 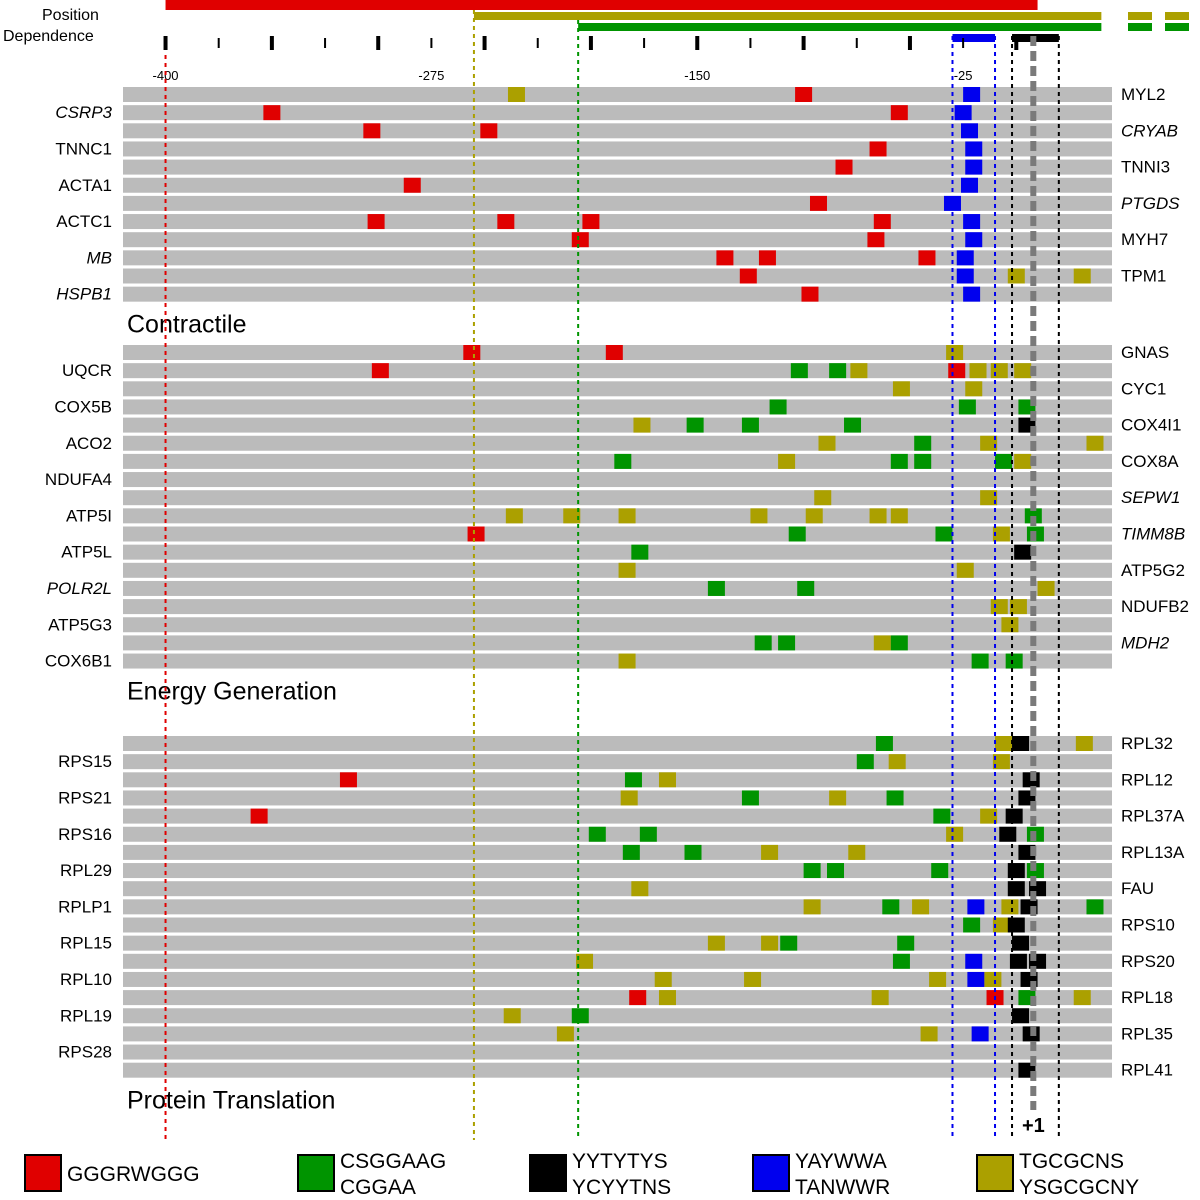 I want to click on gene-row-rpl29: RPL29, so click(x=586, y=870).